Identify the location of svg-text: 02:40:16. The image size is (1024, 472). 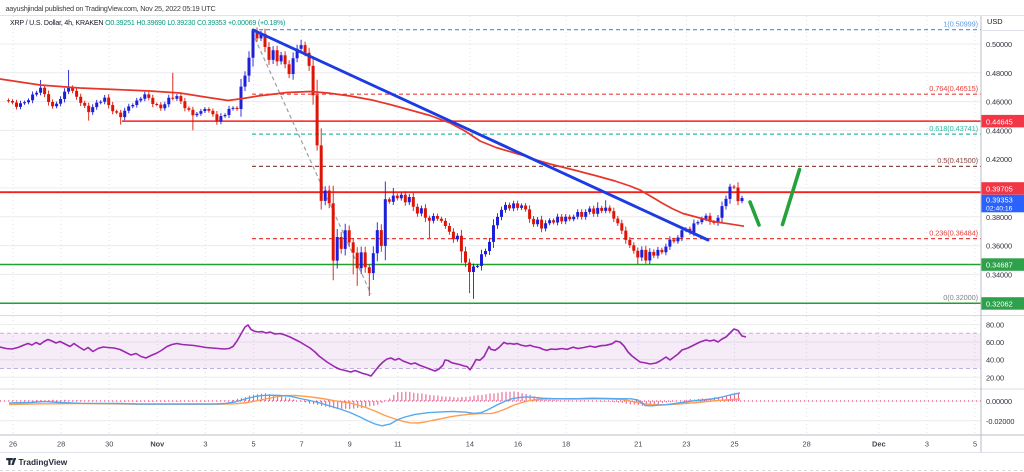
(999, 208).